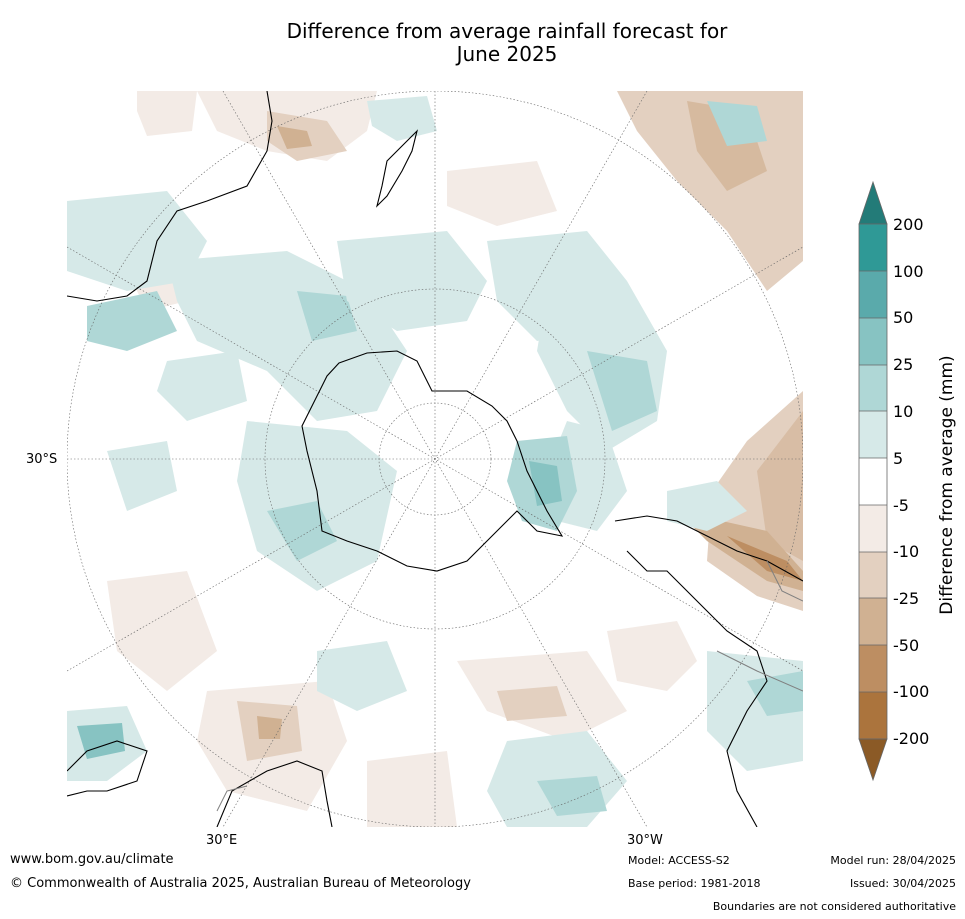  Describe the element at coordinates (903, 364) in the screenshot. I see `colorbar-tick: 25` at that location.